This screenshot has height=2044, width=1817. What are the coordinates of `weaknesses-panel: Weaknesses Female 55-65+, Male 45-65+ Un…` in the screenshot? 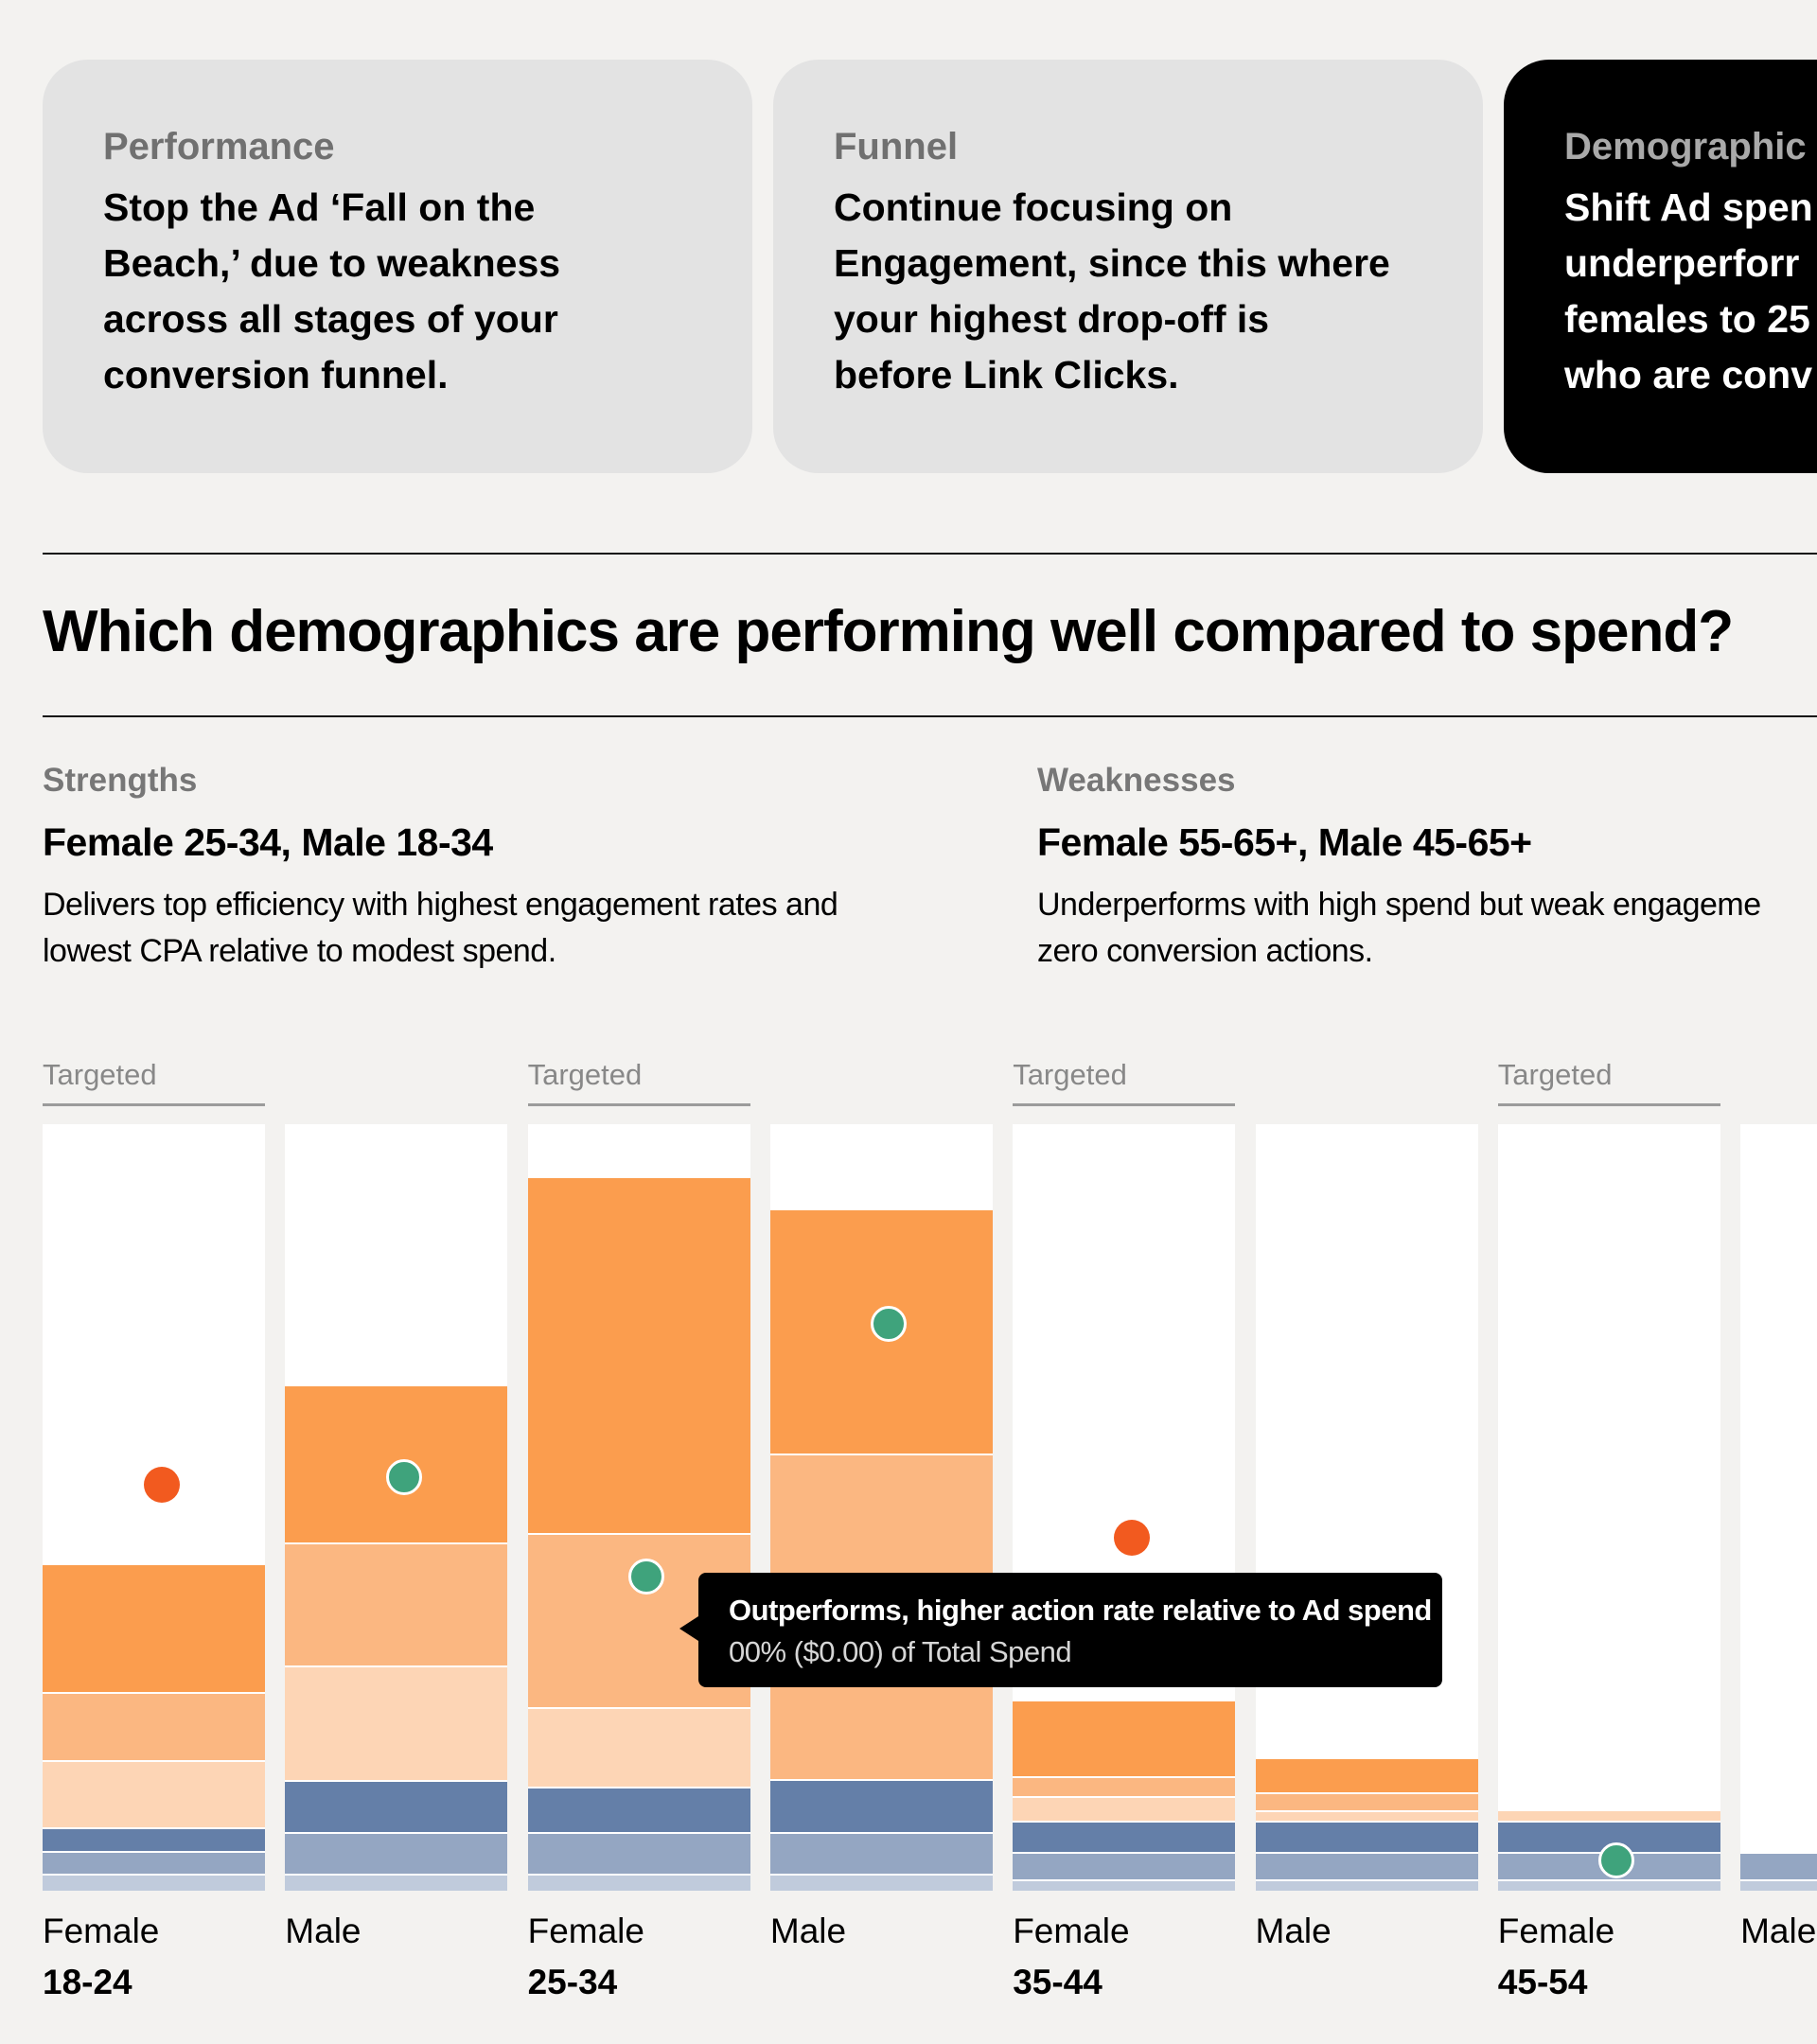 It's located at (1427, 868).